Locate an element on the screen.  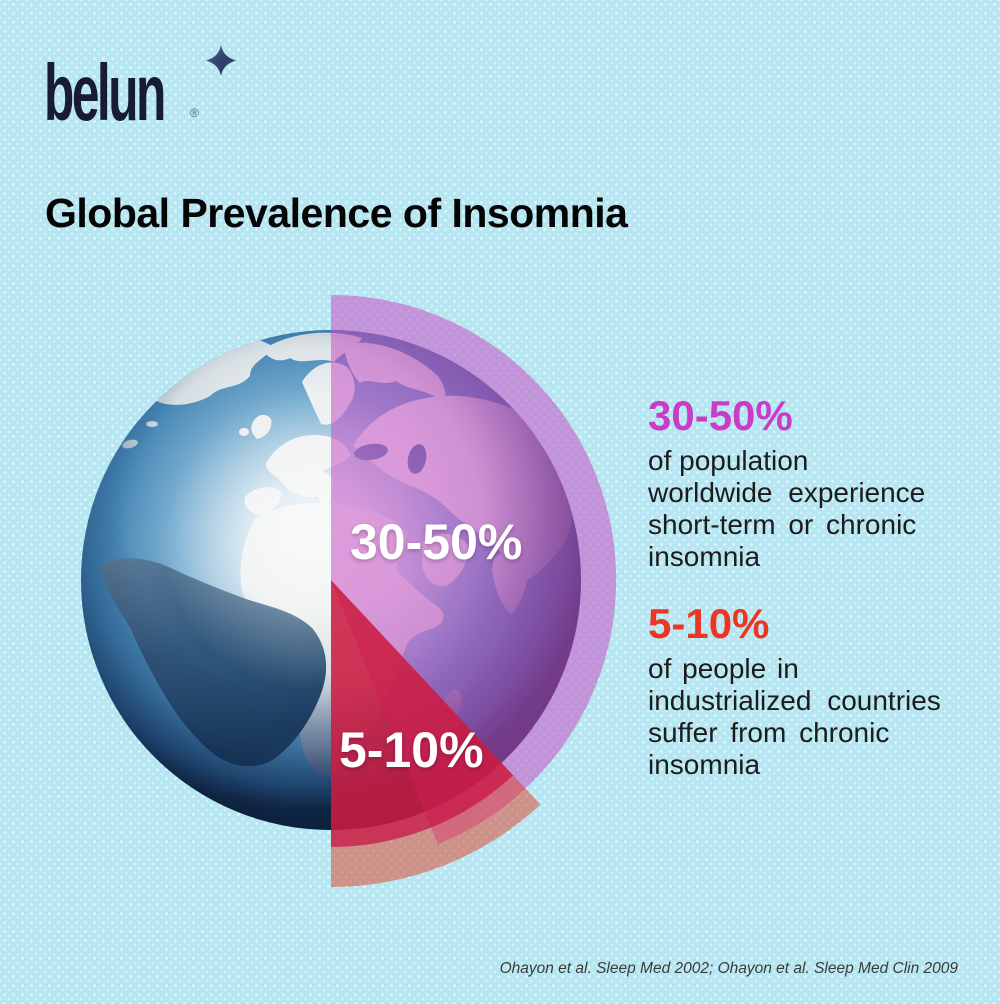
slice-label-minor: 5-10% is located at coordinates (411, 750).